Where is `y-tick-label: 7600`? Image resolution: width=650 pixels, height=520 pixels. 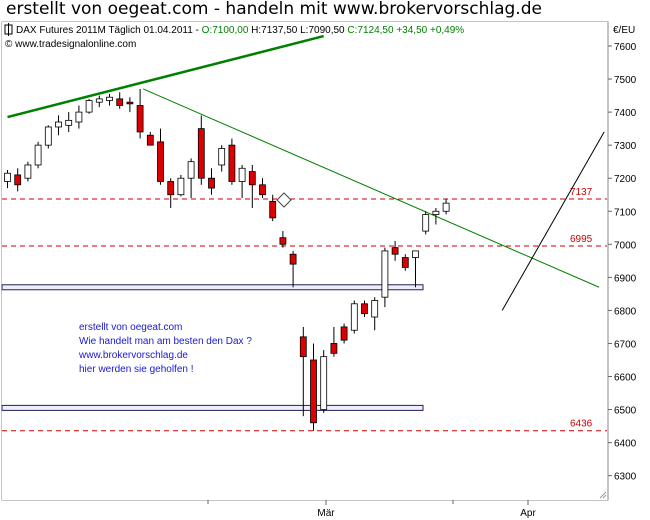 y-tick-label: 7600 is located at coordinates (625, 47).